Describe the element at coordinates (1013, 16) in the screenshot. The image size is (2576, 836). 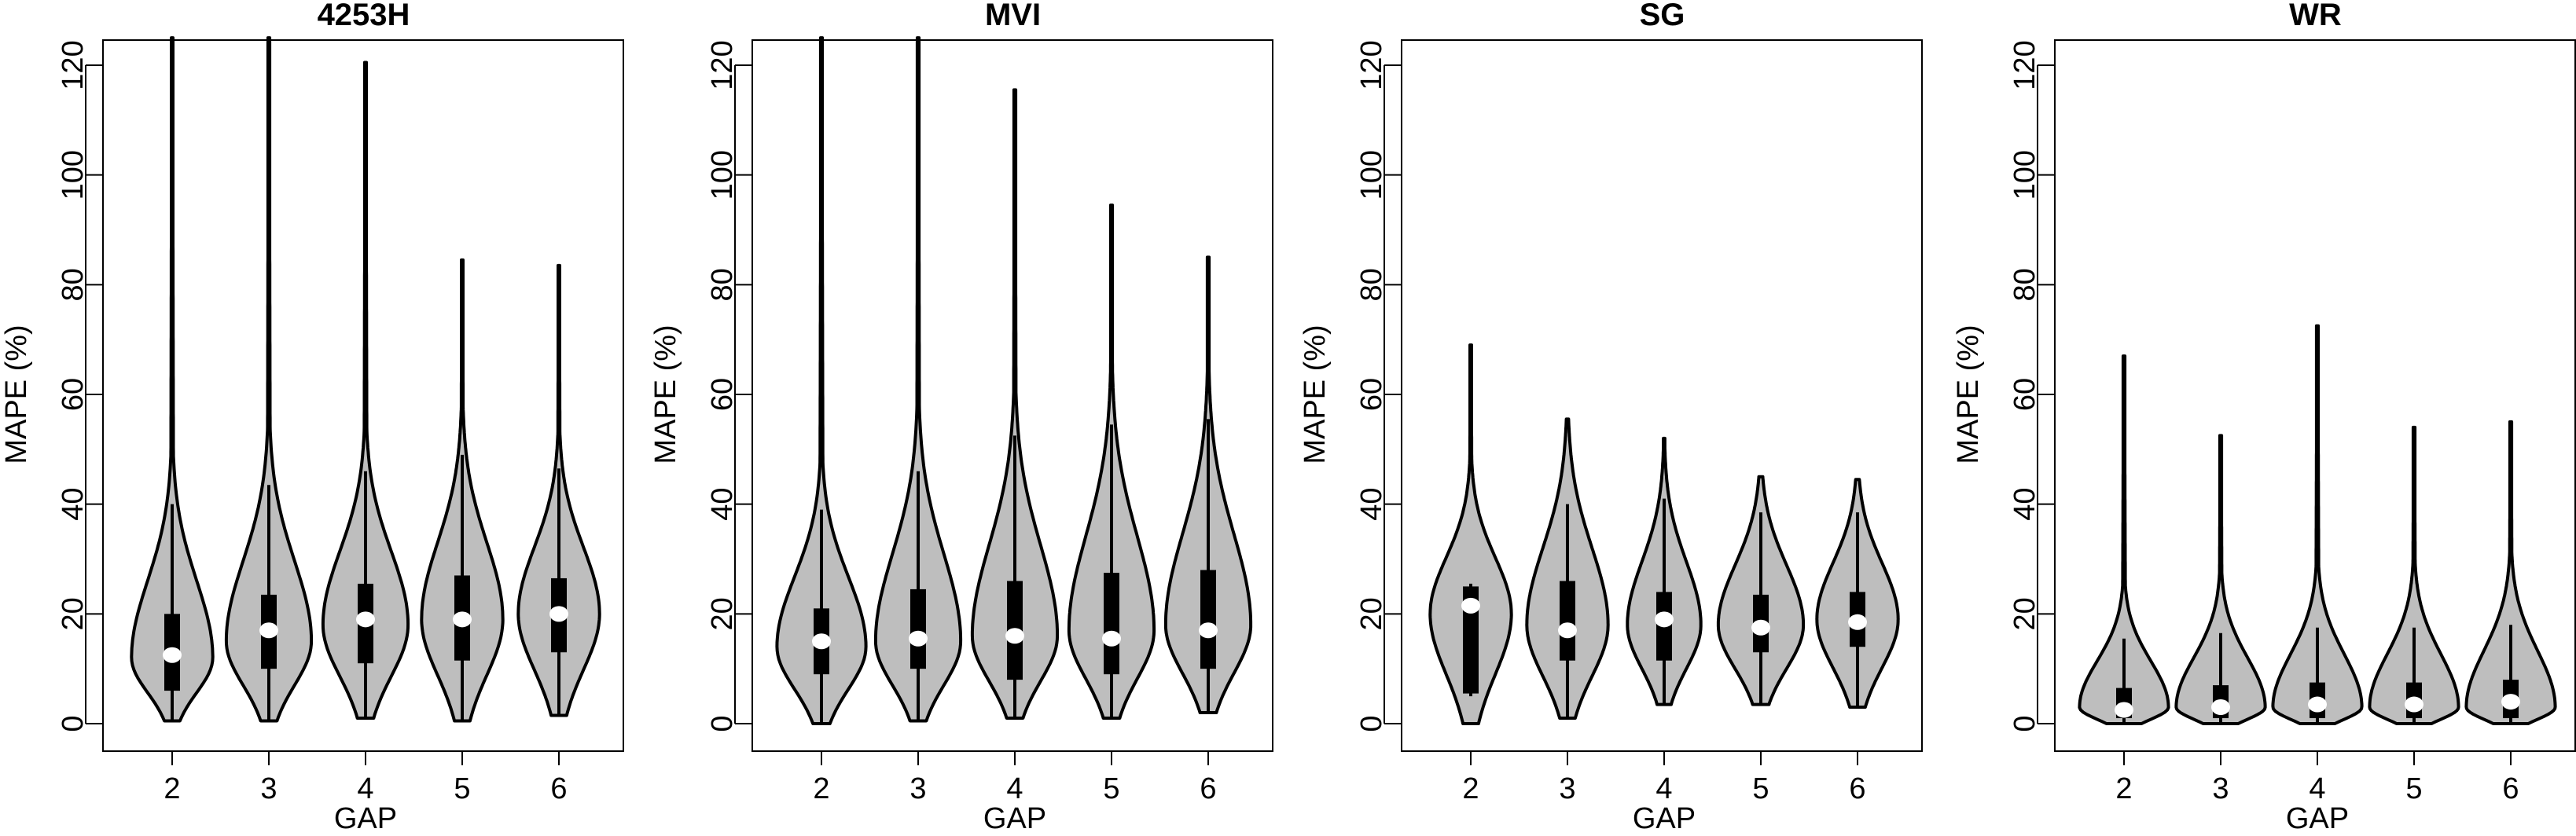
I see `panel-title: MVI` at that location.